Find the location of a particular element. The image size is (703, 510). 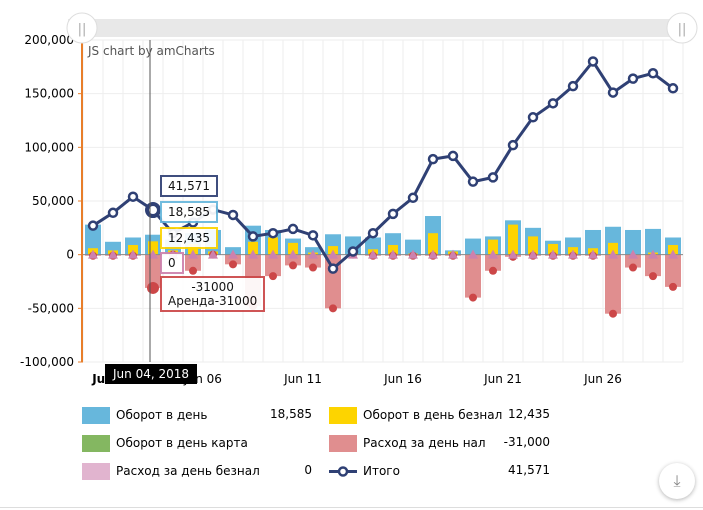

y-tick-label: -100,000 is located at coordinates (47, 362).